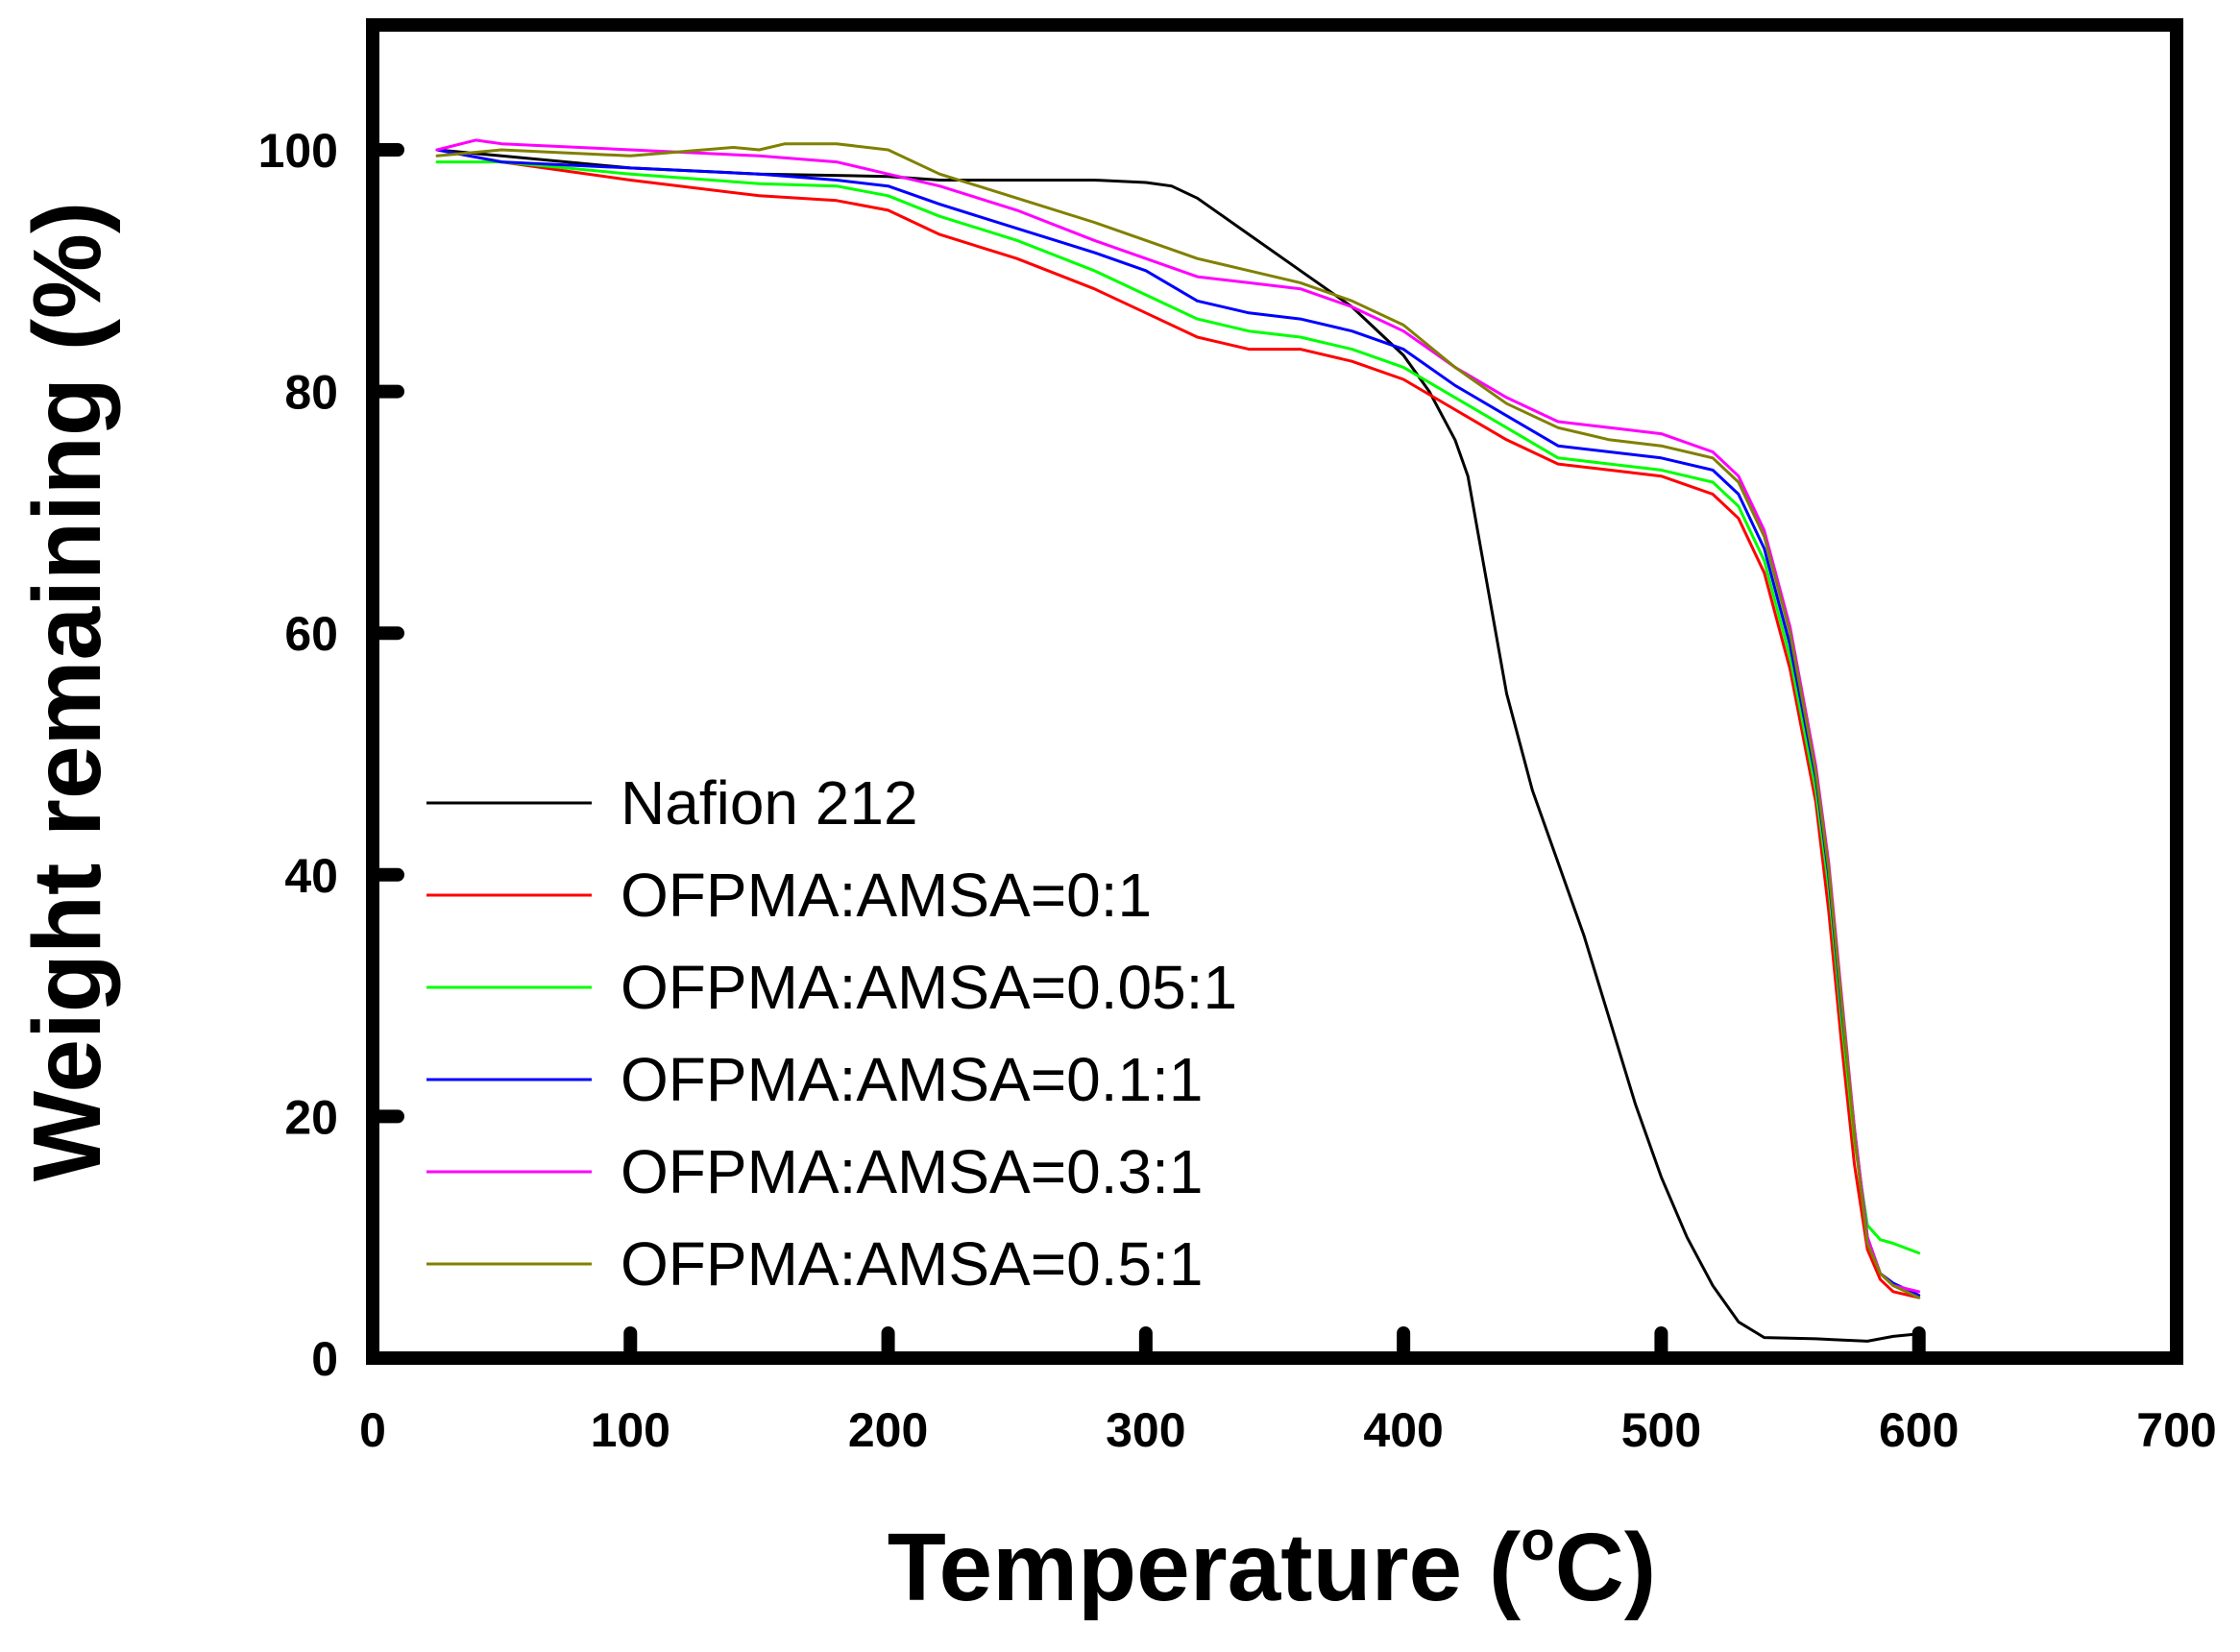 This screenshot has height=1652, width=2240. I want to click on x-tick-label: 300, so click(1145, 1430).